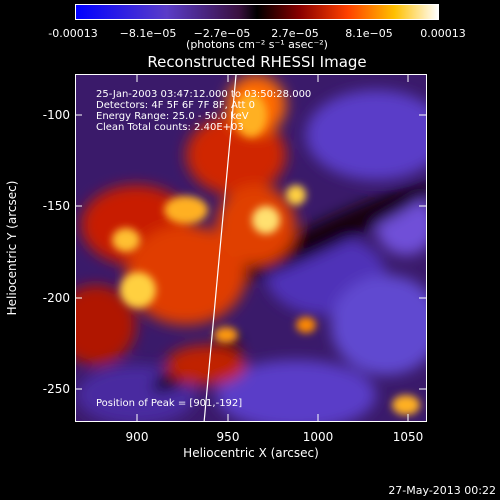 The height and width of the screenshot is (500, 500). What do you see at coordinates (137, 437) in the screenshot?
I see `x-tick-label: 900` at bounding box center [137, 437].